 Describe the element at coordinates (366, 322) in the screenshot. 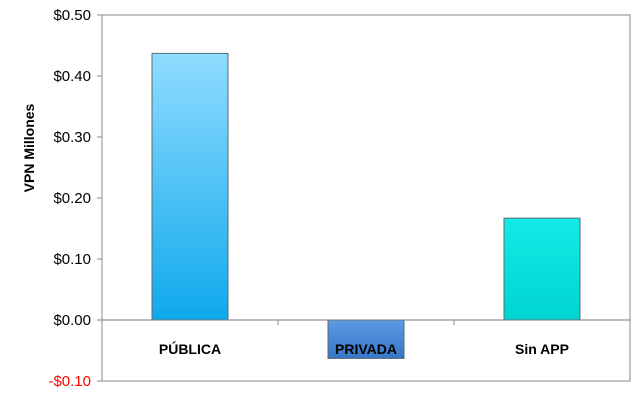

I see `x-axis-ticks` at that location.